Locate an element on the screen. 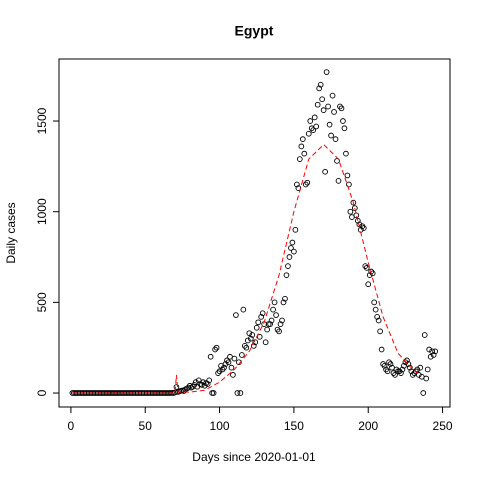 Image resolution: width=480 pixels, height=480 pixels. y-tick-label: 1000 is located at coordinates (42, 211).